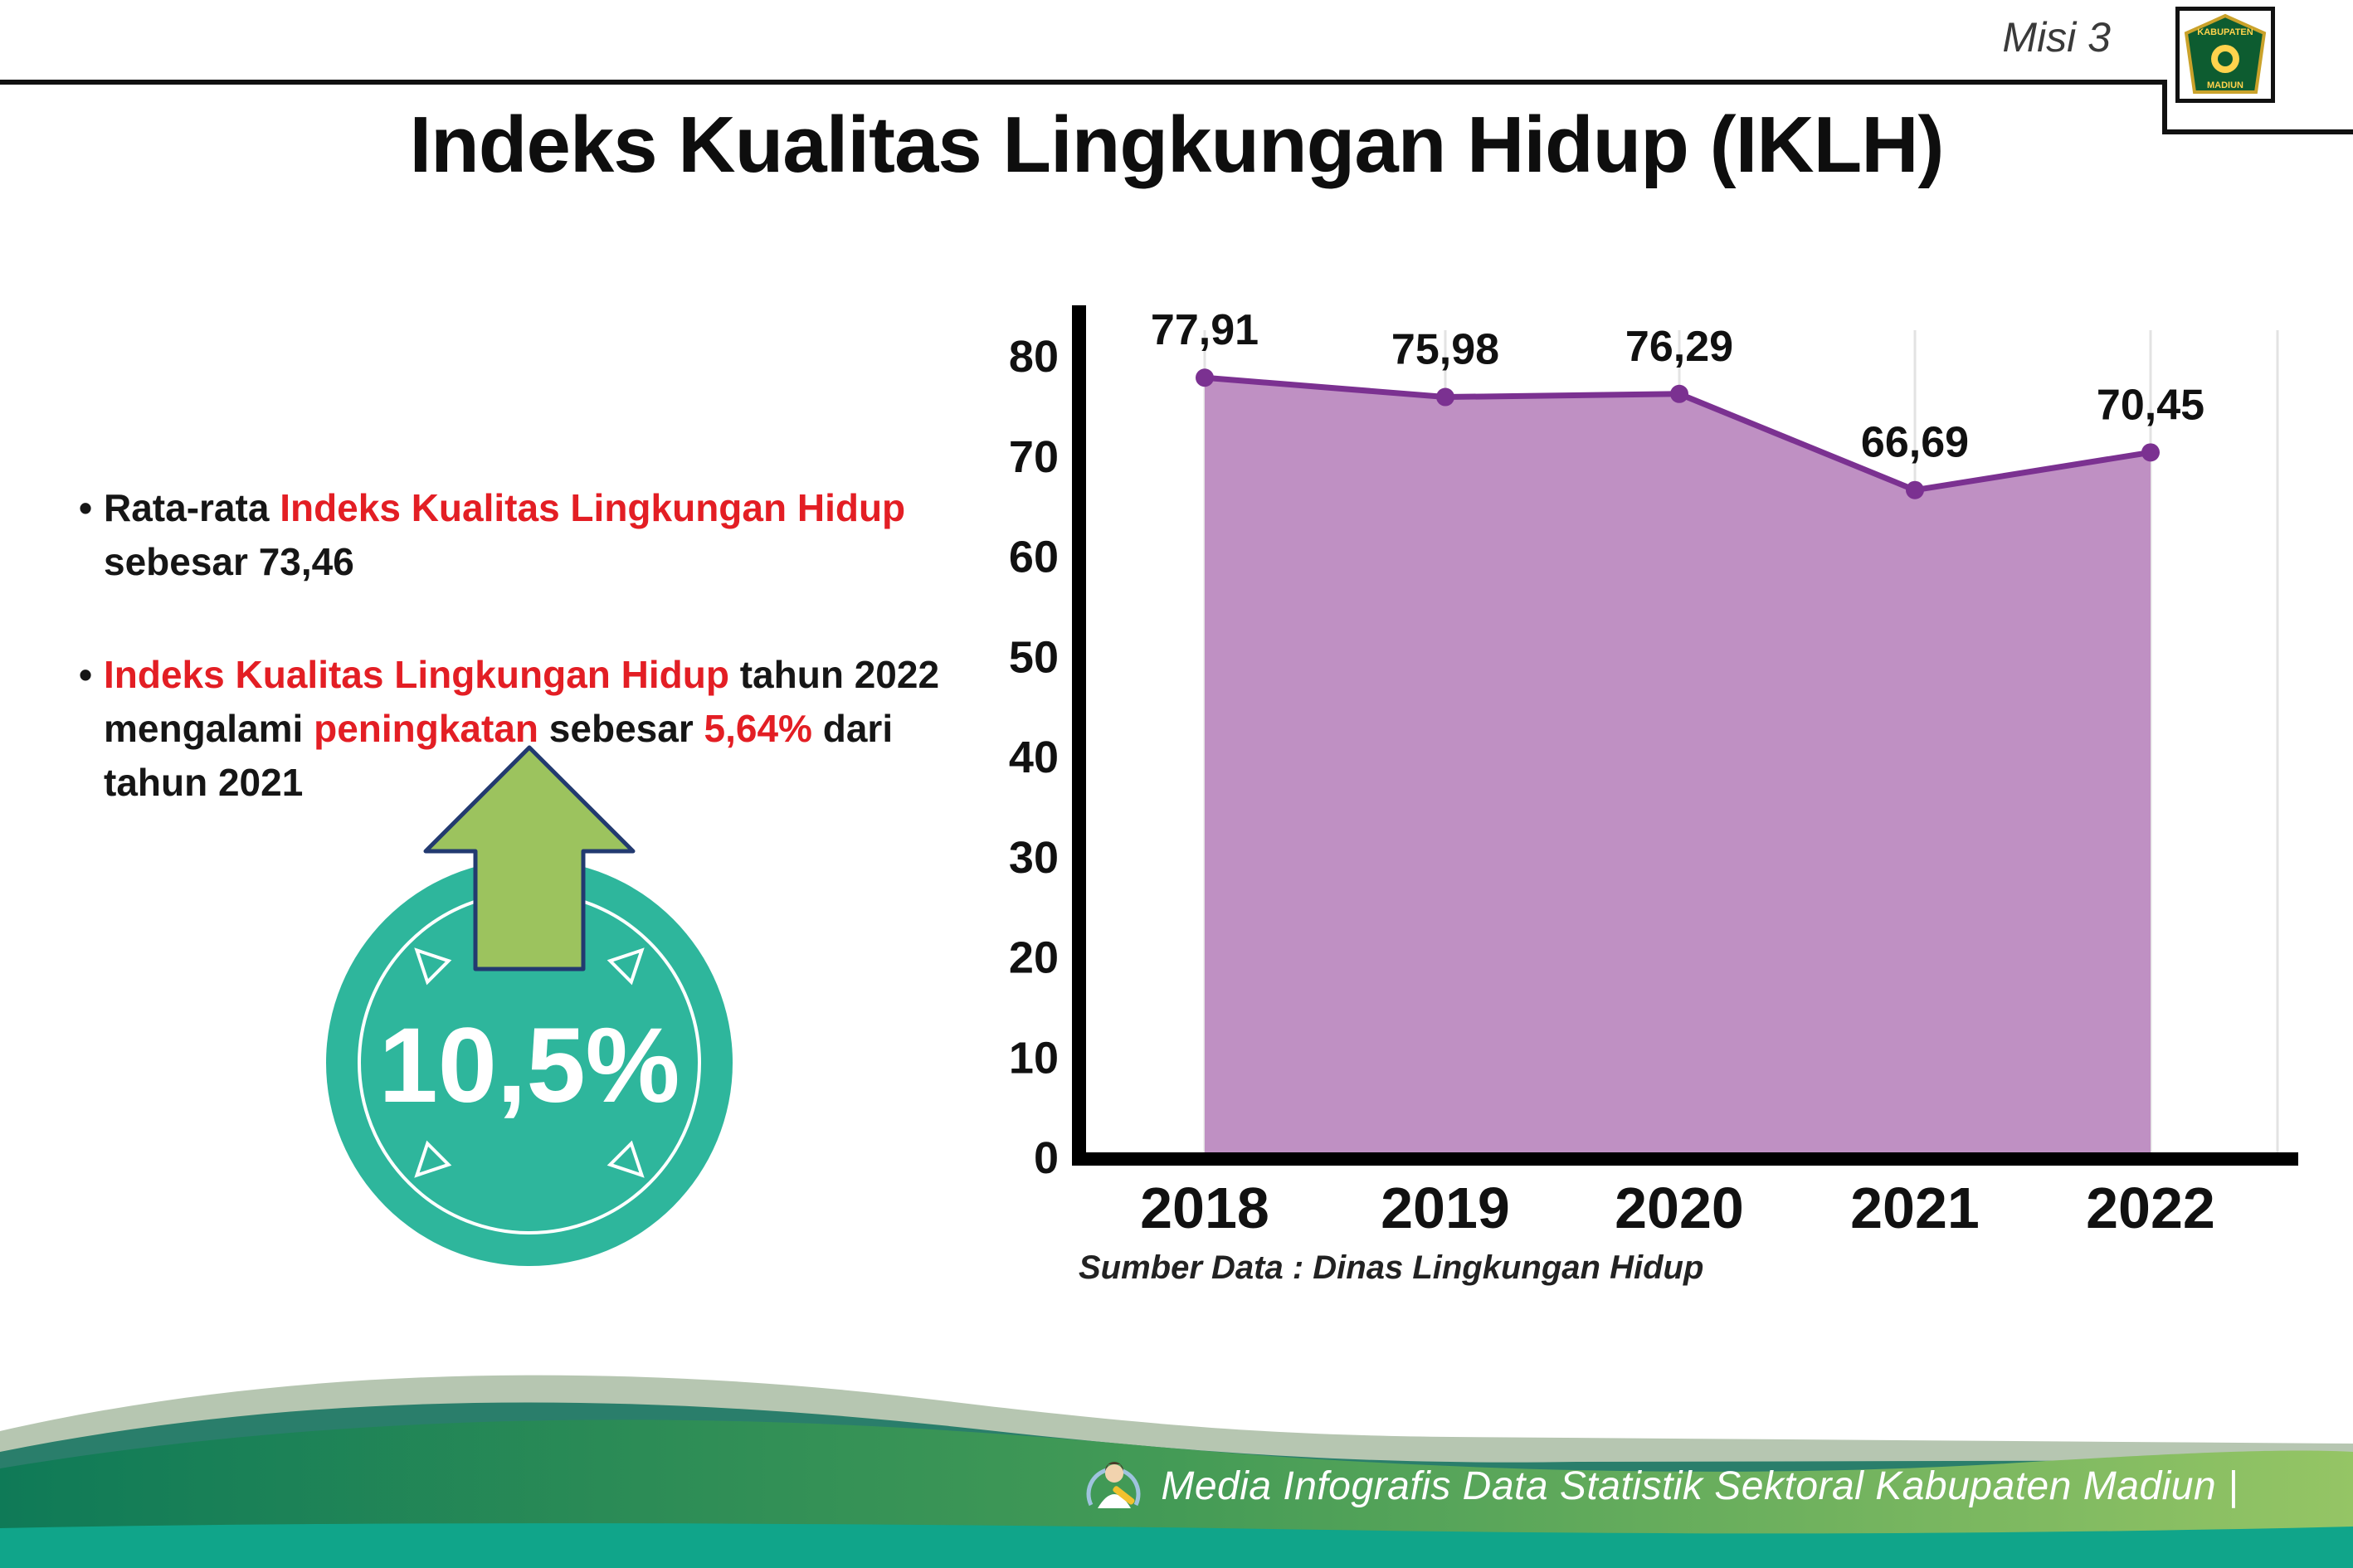 This screenshot has width=2353, height=1568. I want to click on value-label: 66,69, so click(1915, 443).